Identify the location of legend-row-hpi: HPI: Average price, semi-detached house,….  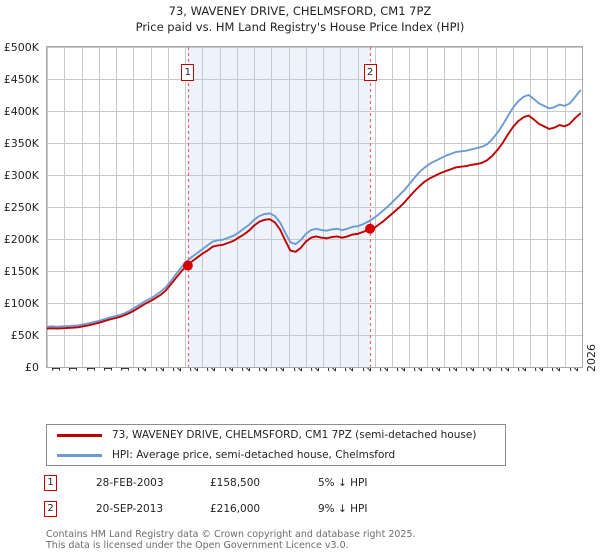
(276, 455).